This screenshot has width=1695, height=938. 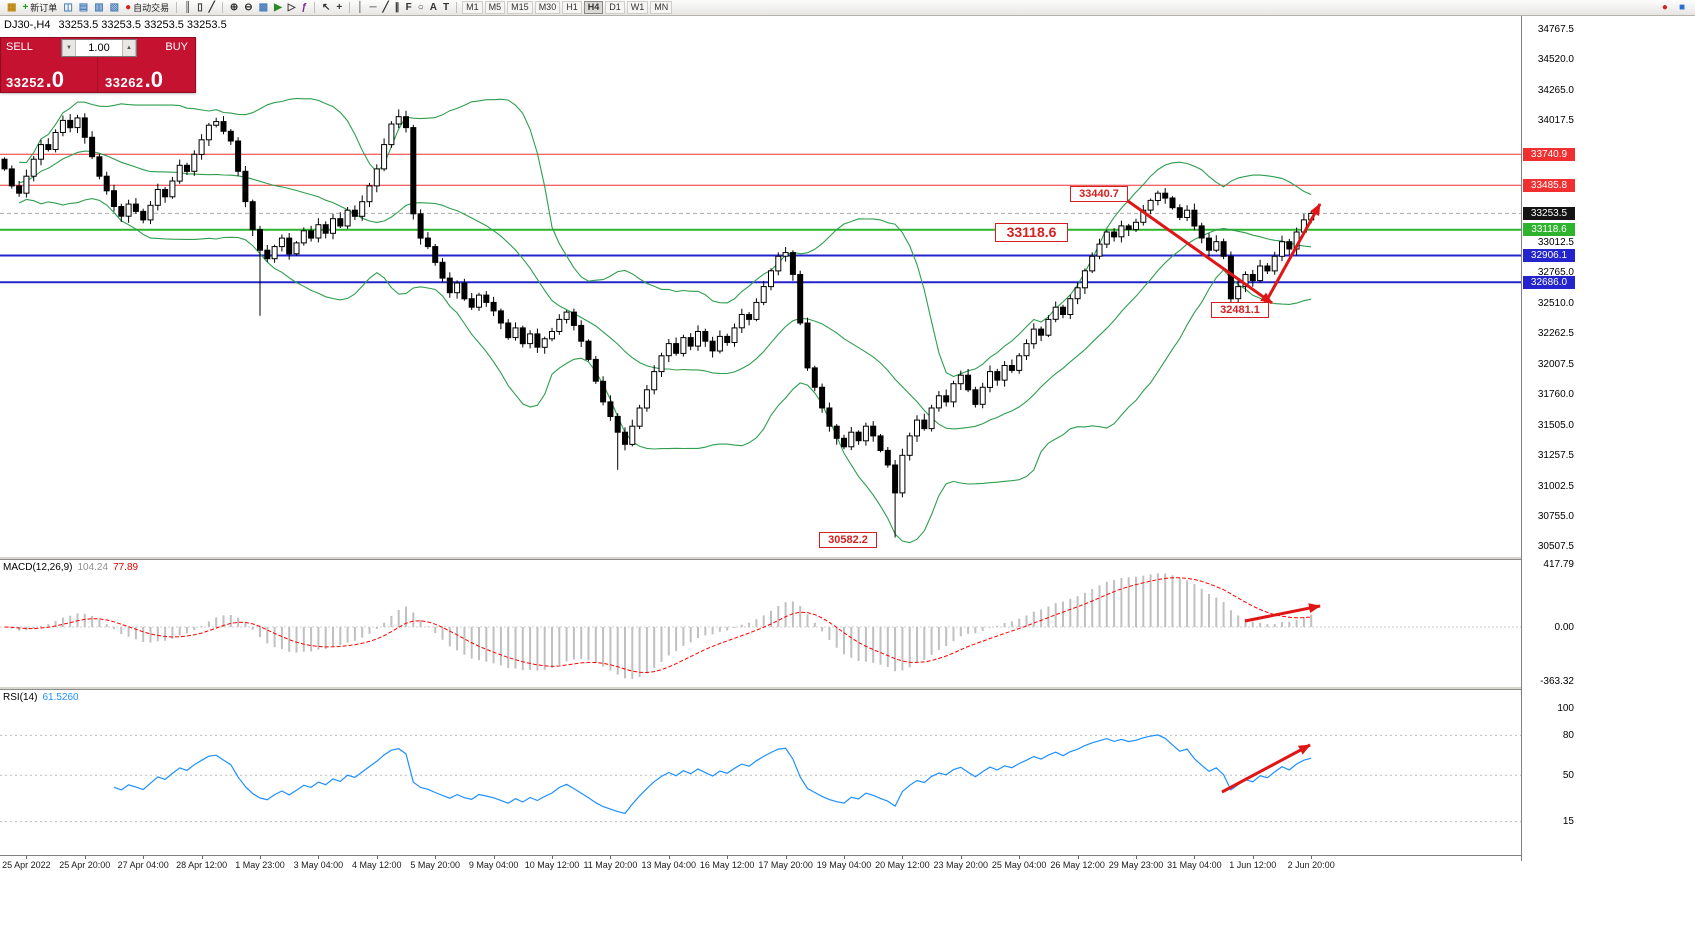 What do you see at coordinates (421, 8) in the screenshot?
I see `shapes-button: ○` at bounding box center [421, 8].